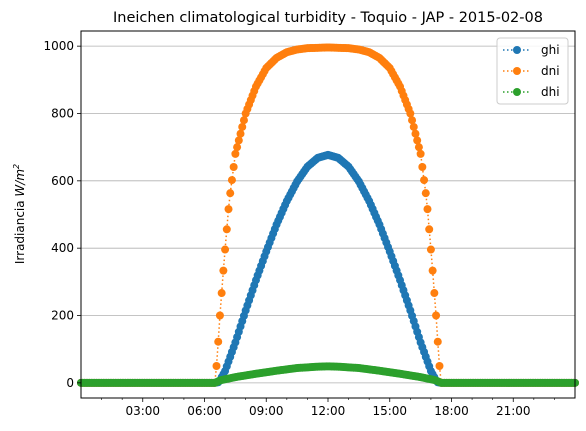  Describe the element at coordinates (62, 214) in the screenshot. I see `y-axis: 0 200 400 600 800 1000` at that location.